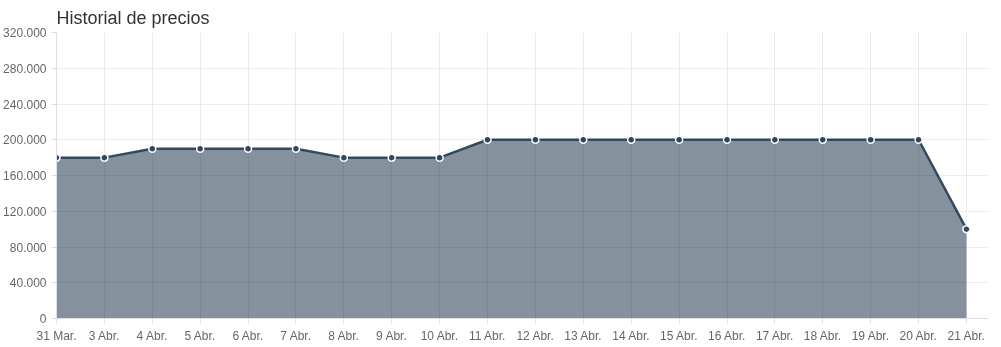 Image resolution: width=1001 pixels, height=347 pixels. What do you see at coordinates (28, 283) in the screenshot?
I see `y-tick-label: 40.000` at bounding box center [28, 283].